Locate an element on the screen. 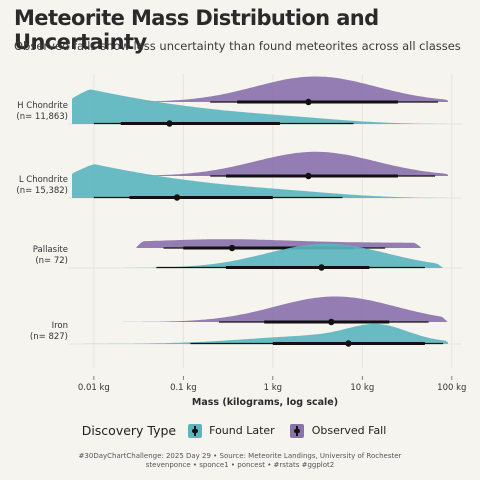  legend-key-found-later is located at coordinates (194, 430).